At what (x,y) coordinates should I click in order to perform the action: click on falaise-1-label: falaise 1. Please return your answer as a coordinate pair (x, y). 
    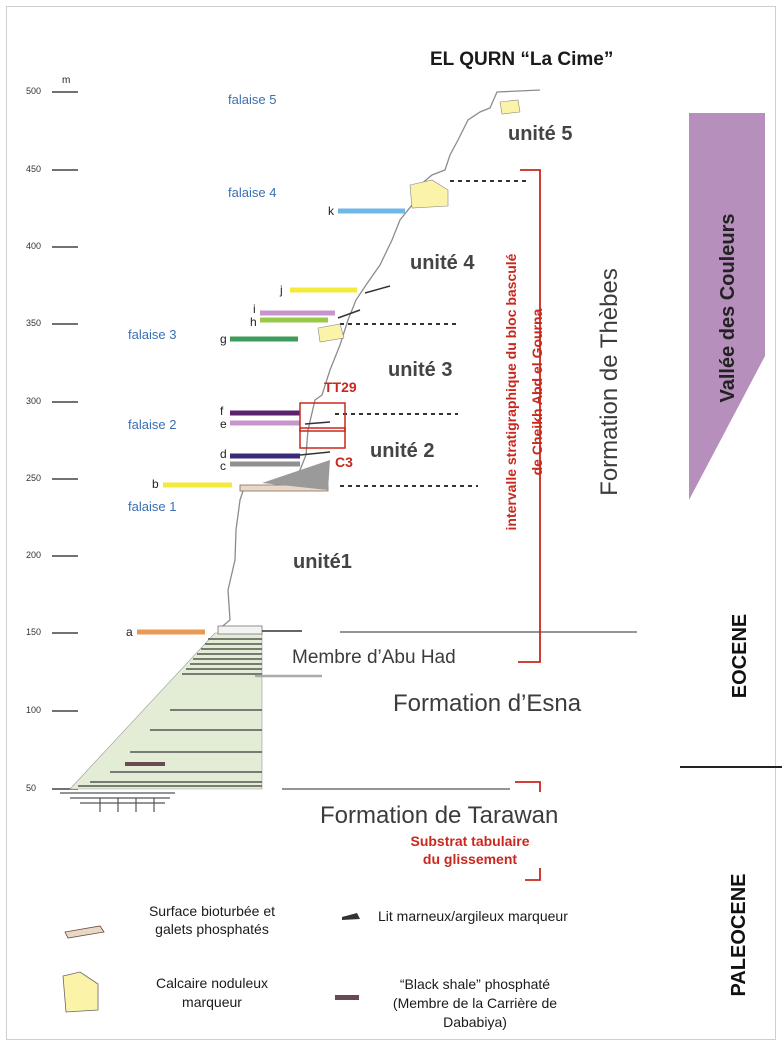
    Looking at the image, I should click on (152, 506).